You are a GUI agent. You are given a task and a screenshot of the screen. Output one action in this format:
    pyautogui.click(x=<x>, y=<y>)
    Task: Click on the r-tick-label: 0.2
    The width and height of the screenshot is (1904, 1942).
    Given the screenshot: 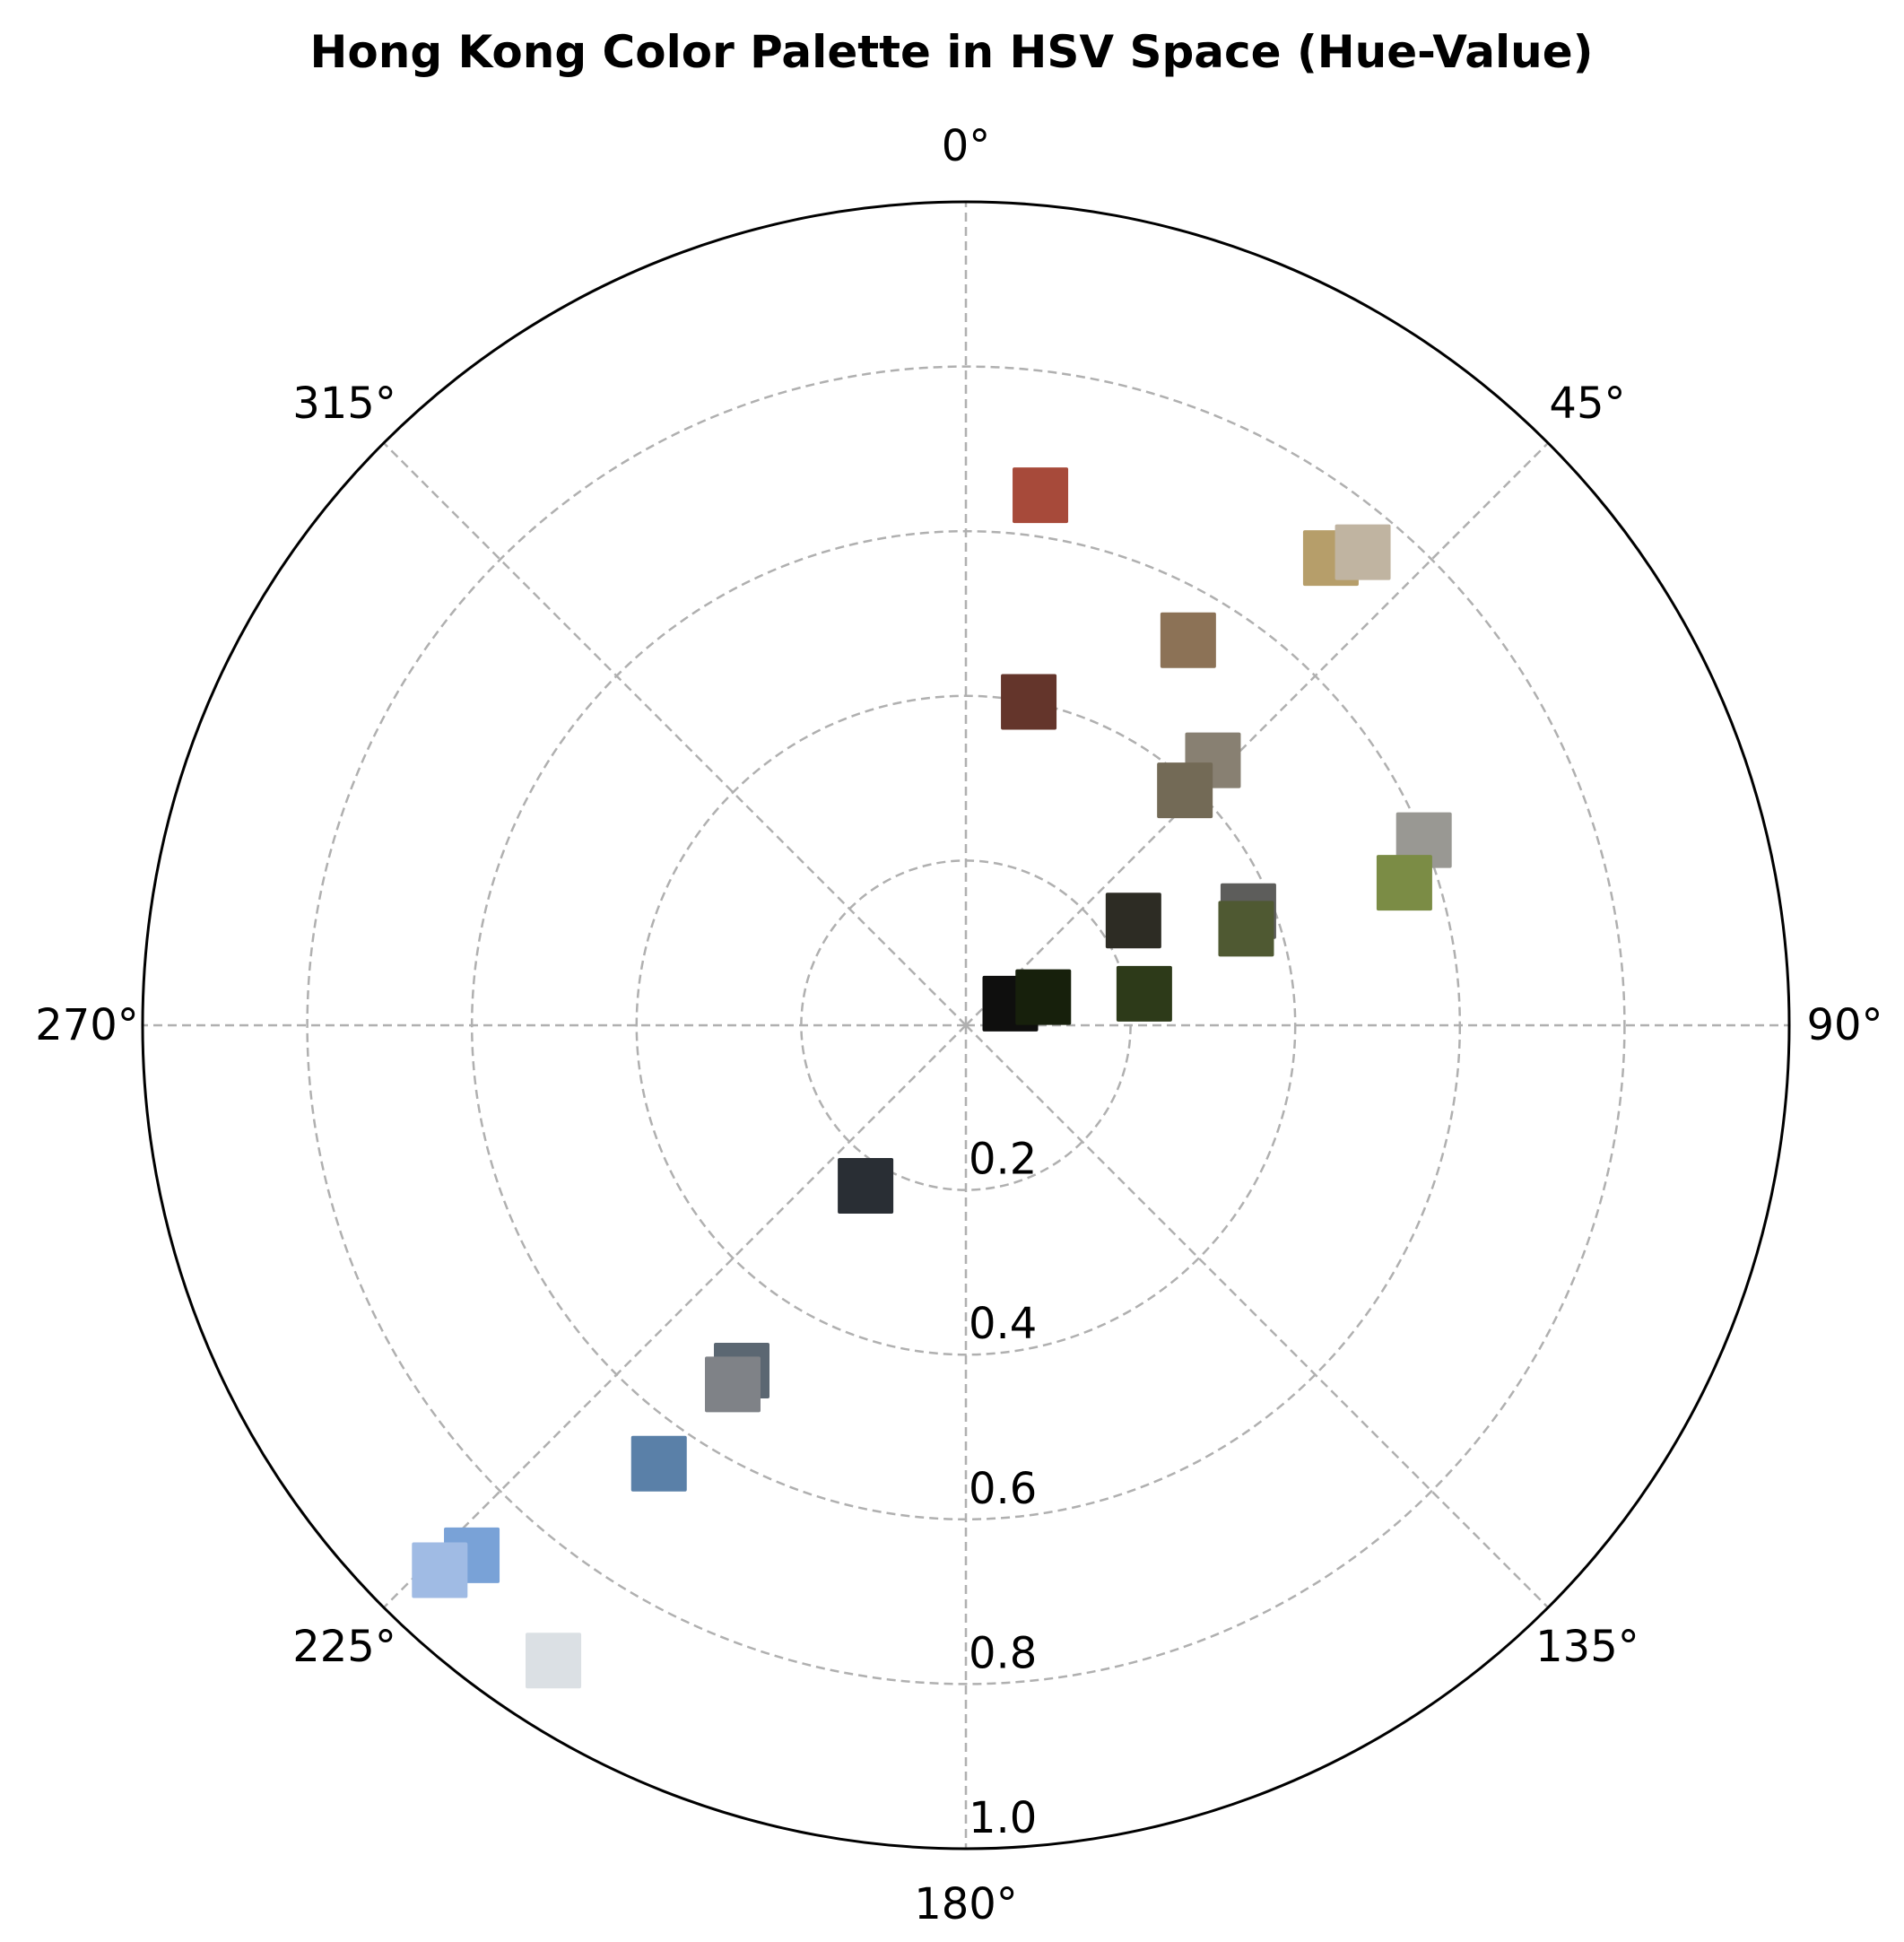 What is the action you would take?
    pyautogui.click(x=1003, y=1160)
    